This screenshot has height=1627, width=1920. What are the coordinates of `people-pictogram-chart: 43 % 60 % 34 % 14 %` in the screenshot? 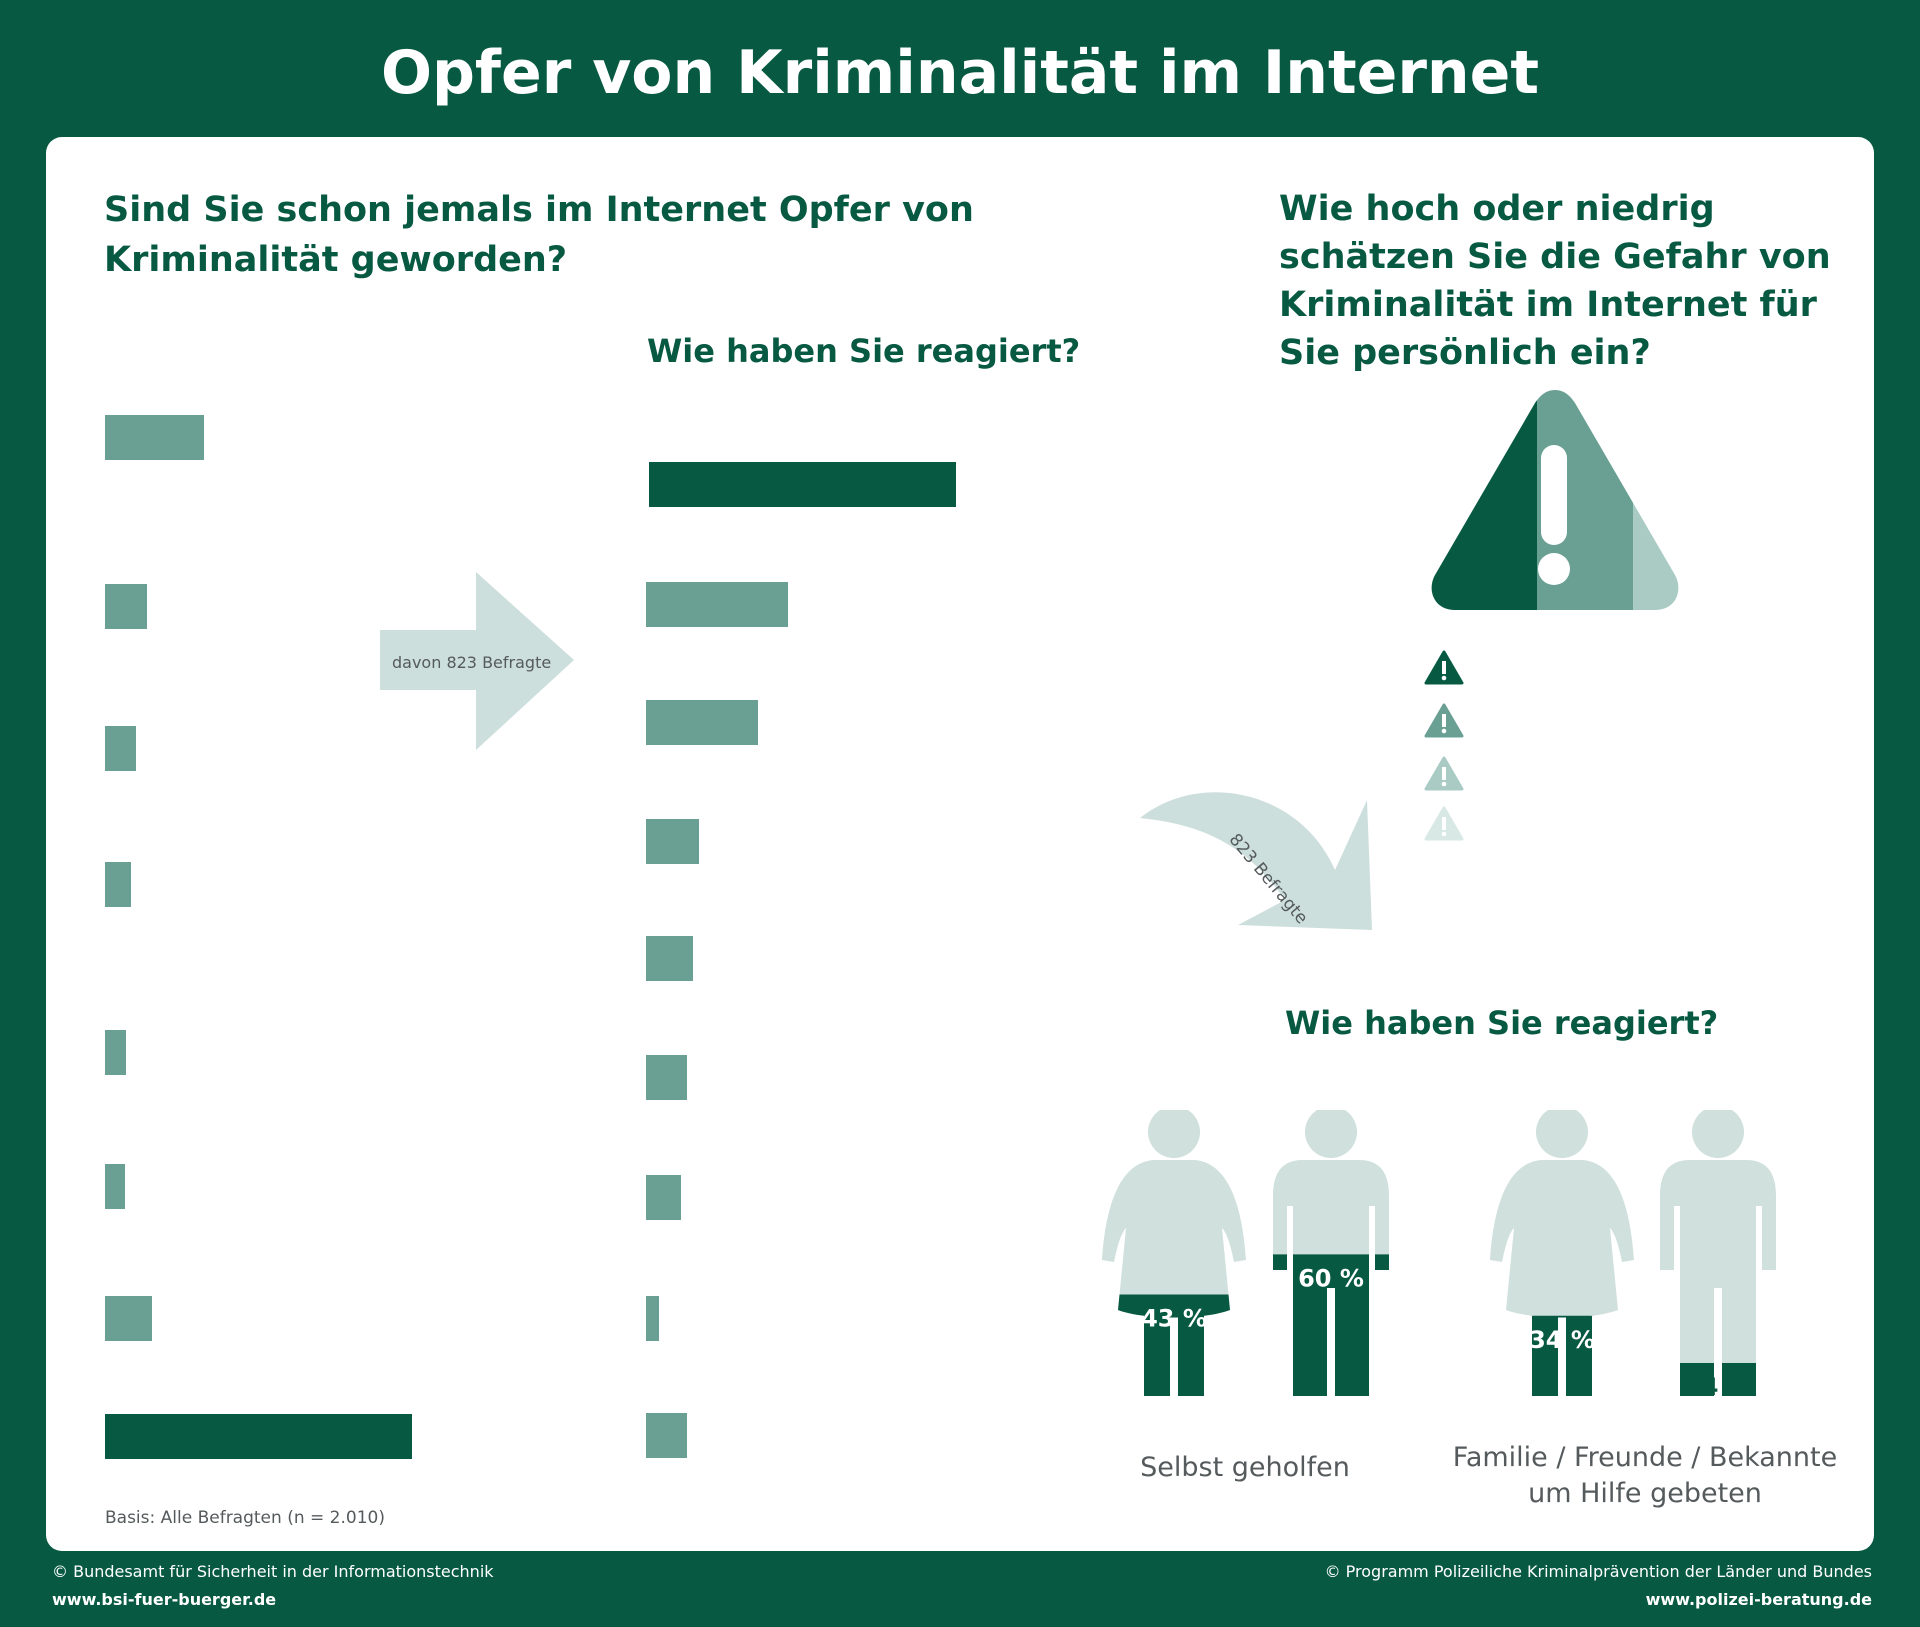 It's located at (1439, 1255).